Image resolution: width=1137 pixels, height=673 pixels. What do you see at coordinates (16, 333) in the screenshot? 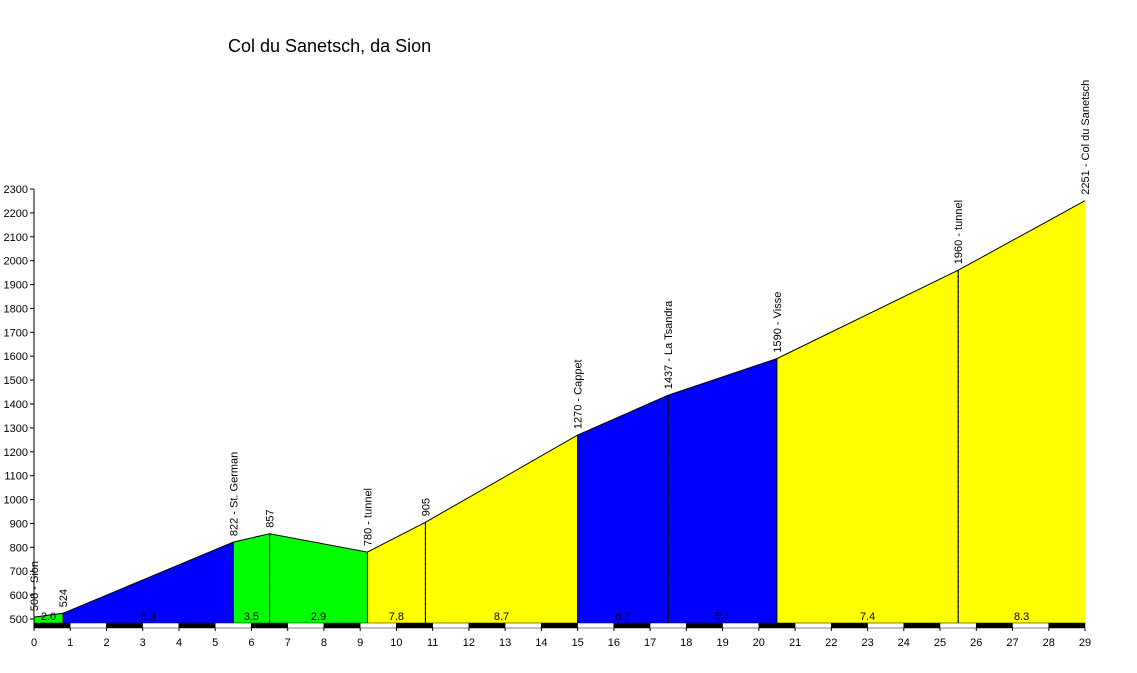
I see `y-tick-label: 1700` at bounding box center [16, 333].